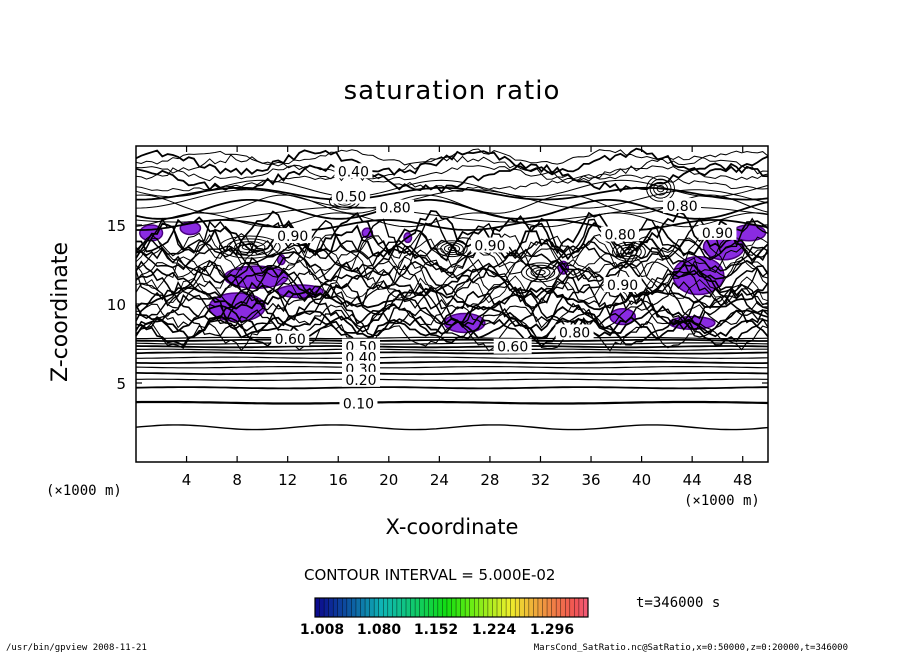 This screenshot has height=654, width=904. I want to click on footer-left: /usr/bin/gpview 2008-11-21, so click(76, 648).